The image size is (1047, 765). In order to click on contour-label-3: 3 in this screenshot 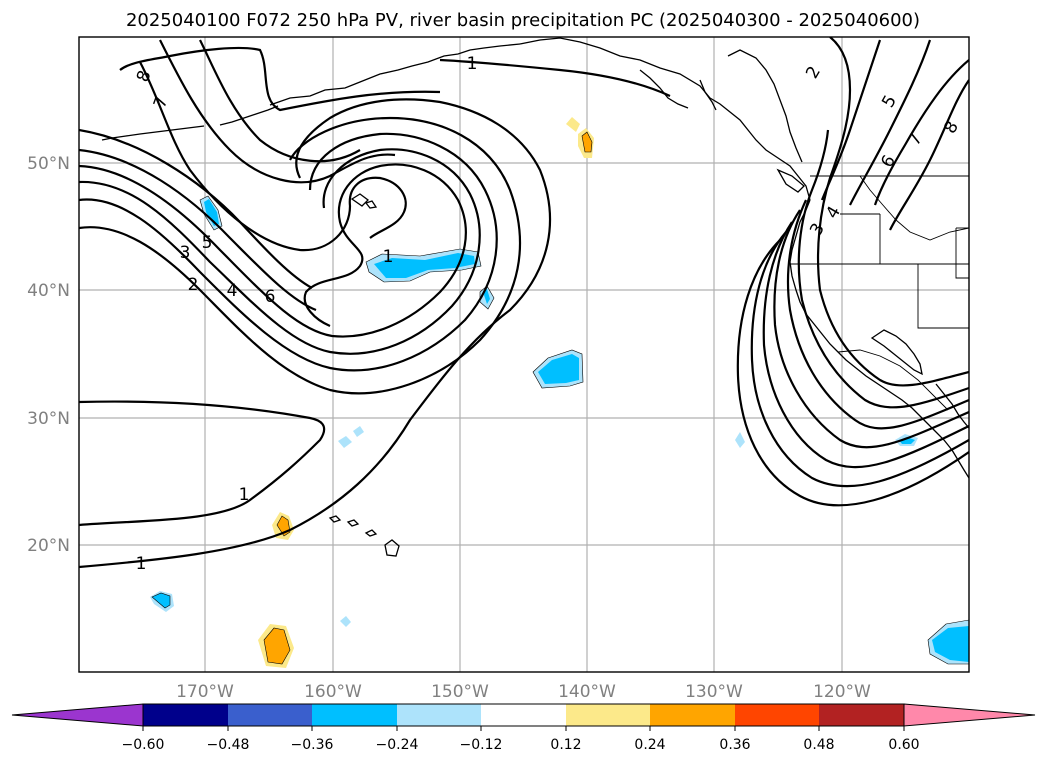, I will do `click(185, 253)`.